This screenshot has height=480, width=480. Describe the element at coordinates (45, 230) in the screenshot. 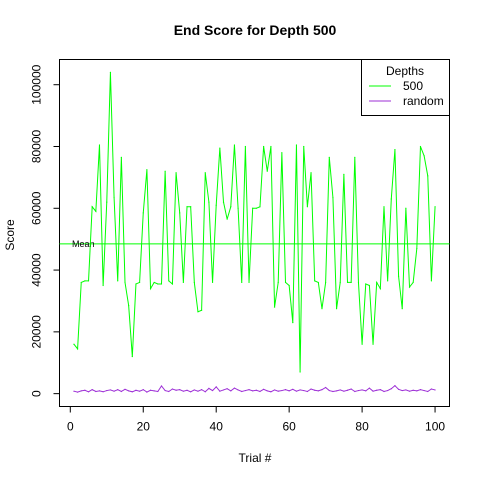

I see `y-axis: 0 20000 40000 60000 80000 100000` at that location.